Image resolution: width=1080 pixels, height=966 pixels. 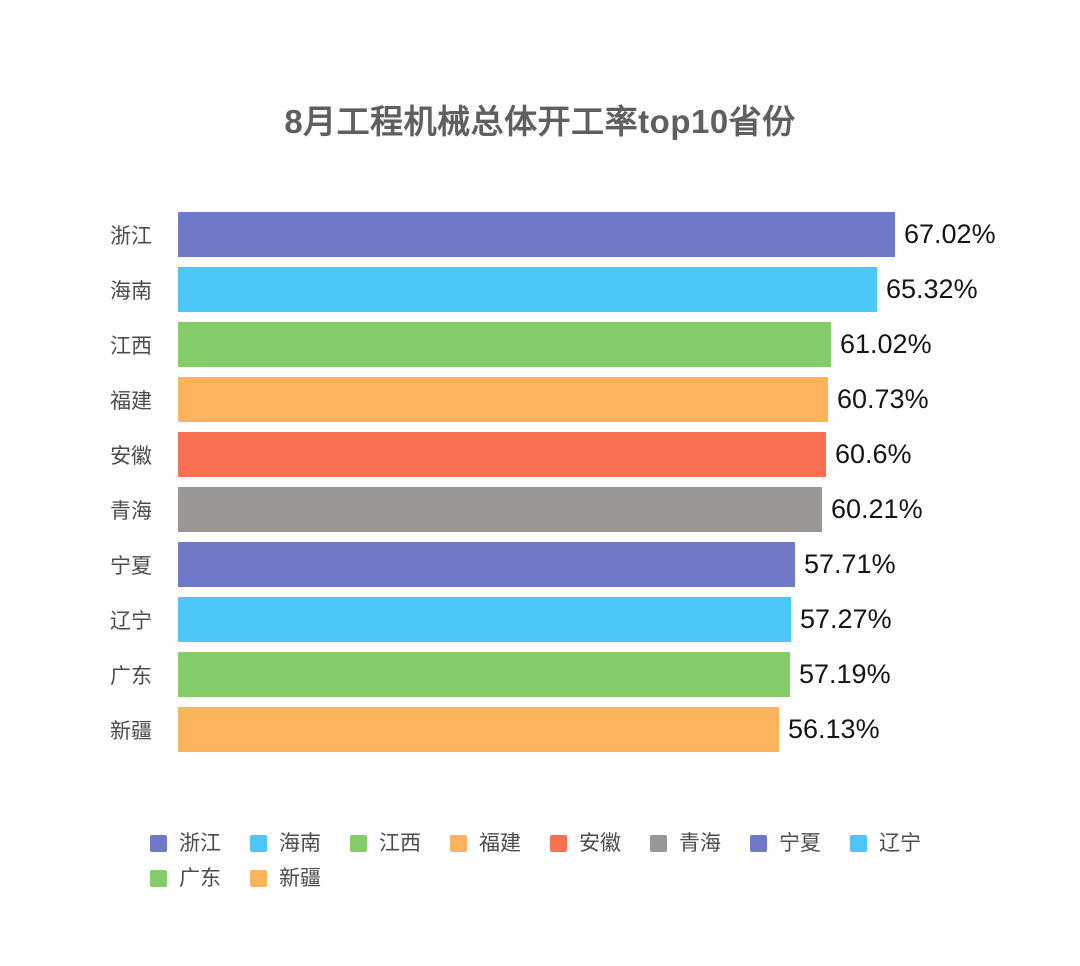 What do you see at coordinates (600, 843) in the screenshot?
I see `legend-label: 安徽` at bounding box center [600, 843].